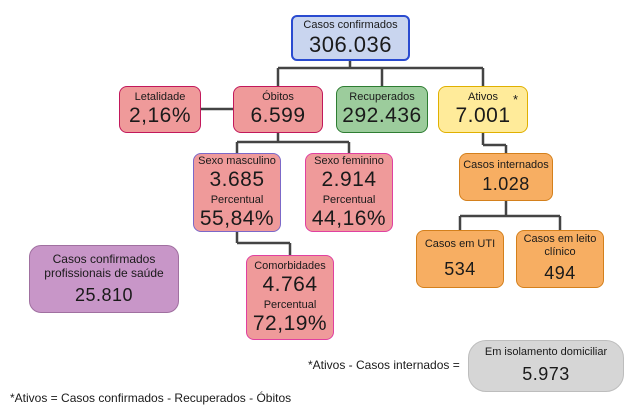 This screenshot has width=640, height=410. Describe the element at coordinates (349, 218) in the screenshot. I see `sexo-feminino-pct-value: 44,16%` at that location.